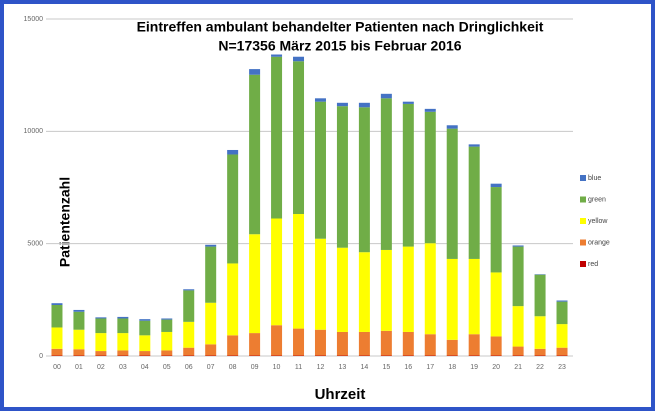 This screenshot has height=417, width=656. Describe the element at coordinates (41, 356) in the screenshot. I see `y-tick-label: 0` at that location.